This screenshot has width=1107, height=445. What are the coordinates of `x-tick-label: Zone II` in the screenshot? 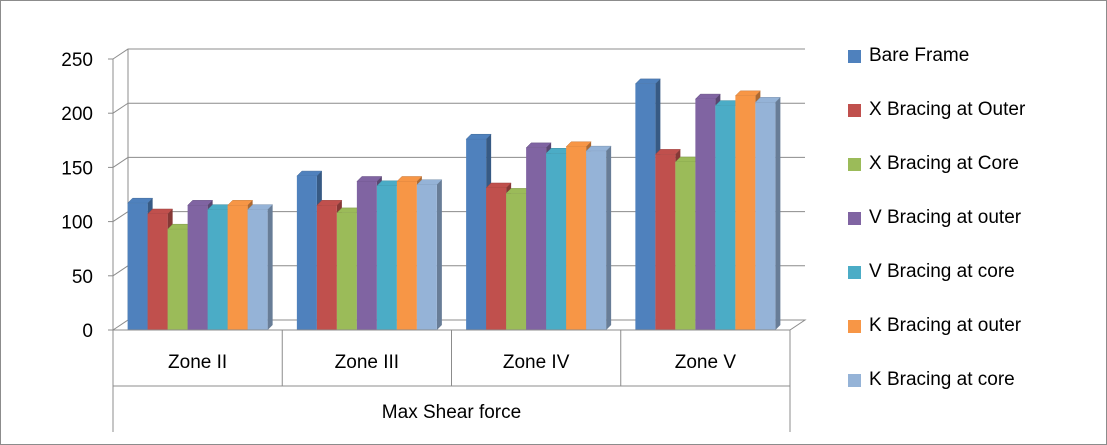 It's located at (197, 362).